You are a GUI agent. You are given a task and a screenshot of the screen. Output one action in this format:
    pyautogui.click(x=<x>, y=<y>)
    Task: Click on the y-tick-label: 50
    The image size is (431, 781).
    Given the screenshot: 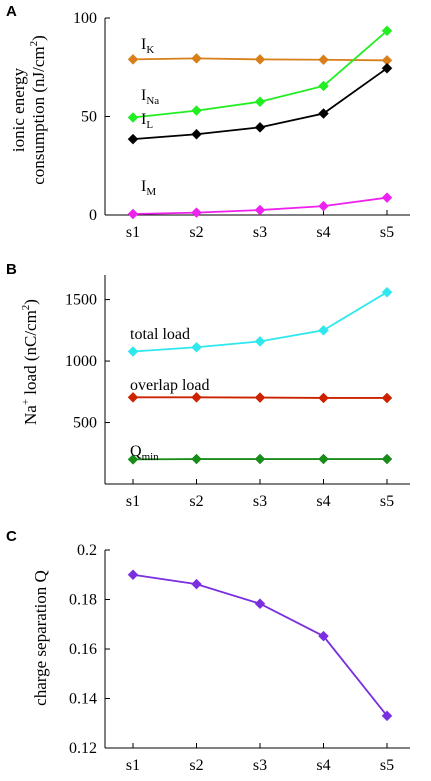 What is the action you would take?
    pyautogui.click(x=89, y=117)
    